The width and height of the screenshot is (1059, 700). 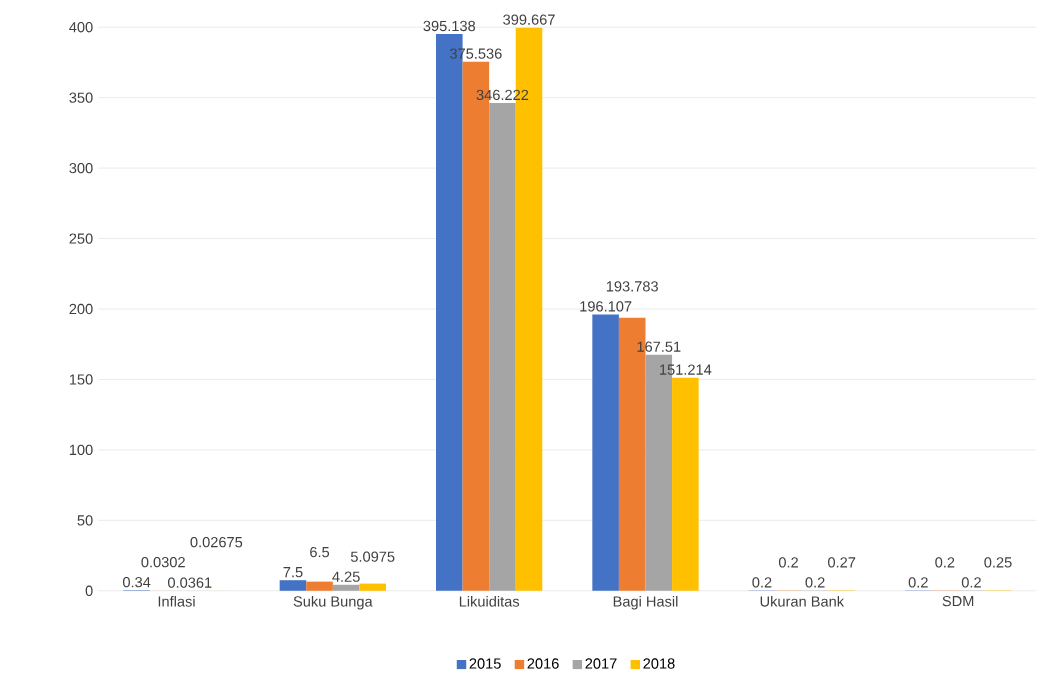 What do you see at coordinates (189, 582) in the screenshot?
I see `data-label: 0.0361` at bounding box center [189, 582].